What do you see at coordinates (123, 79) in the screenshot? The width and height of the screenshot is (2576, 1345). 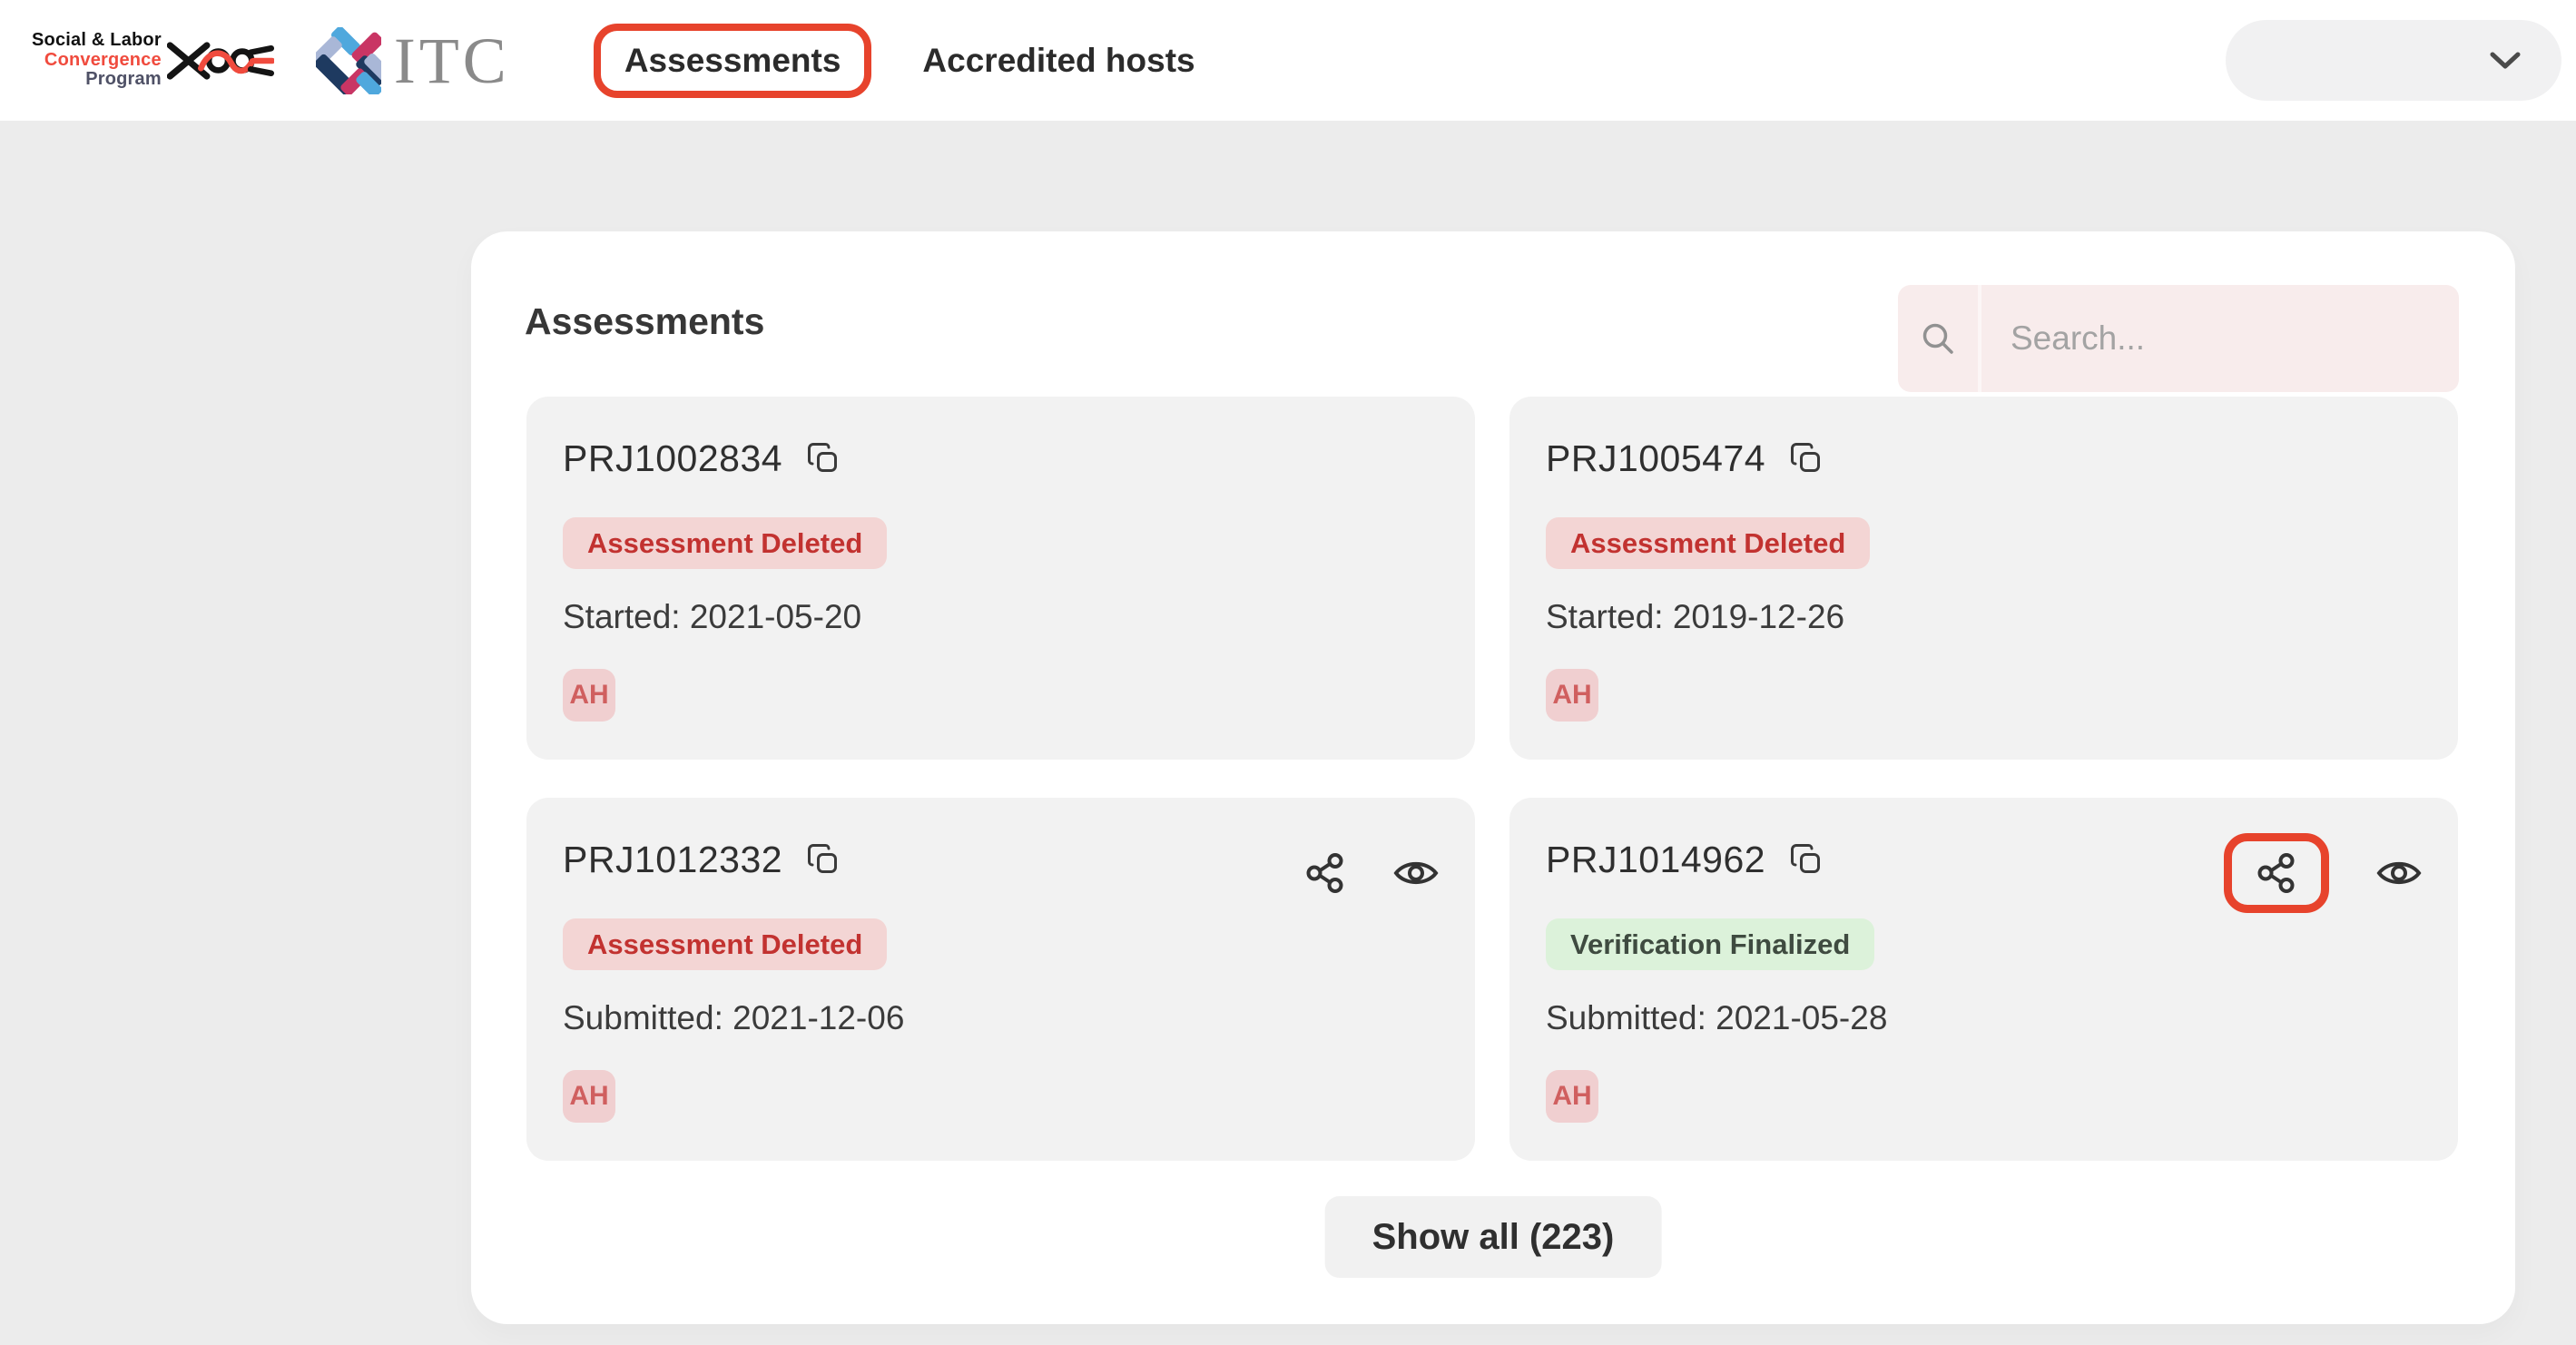 I see `slcp-logo-line3: Program` at bounding box center [123, 79].